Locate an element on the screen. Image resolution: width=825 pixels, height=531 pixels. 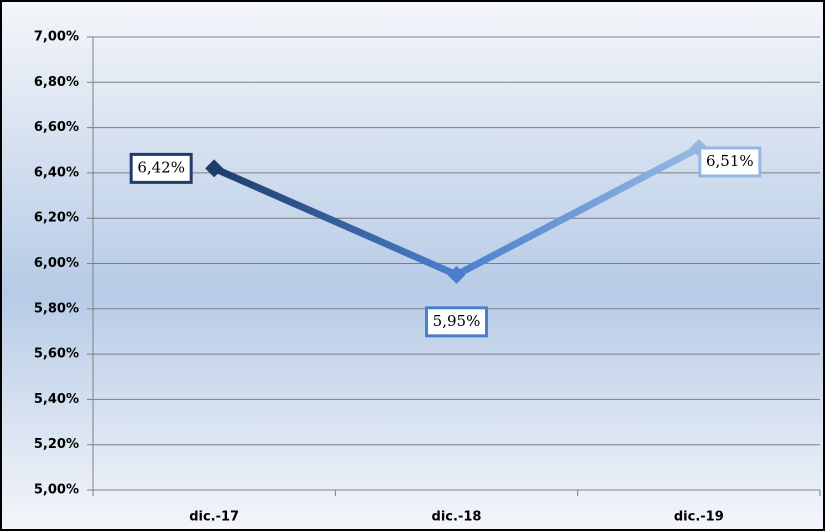
value-label: 6,42% is located at coordinates (161, 167).